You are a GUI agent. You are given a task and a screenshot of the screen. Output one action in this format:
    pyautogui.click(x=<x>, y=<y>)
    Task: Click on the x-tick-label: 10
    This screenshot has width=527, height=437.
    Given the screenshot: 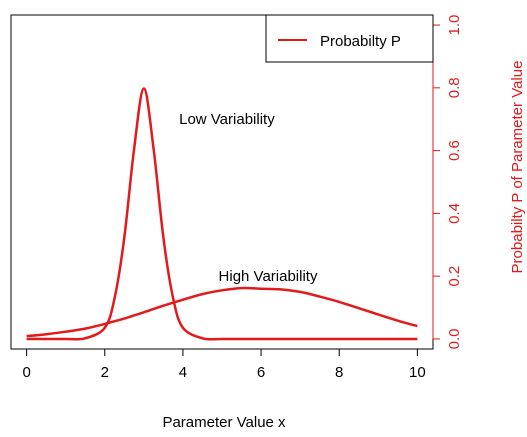 What is the action you would take?
    pyautogui.click(x=417, y=372)
    